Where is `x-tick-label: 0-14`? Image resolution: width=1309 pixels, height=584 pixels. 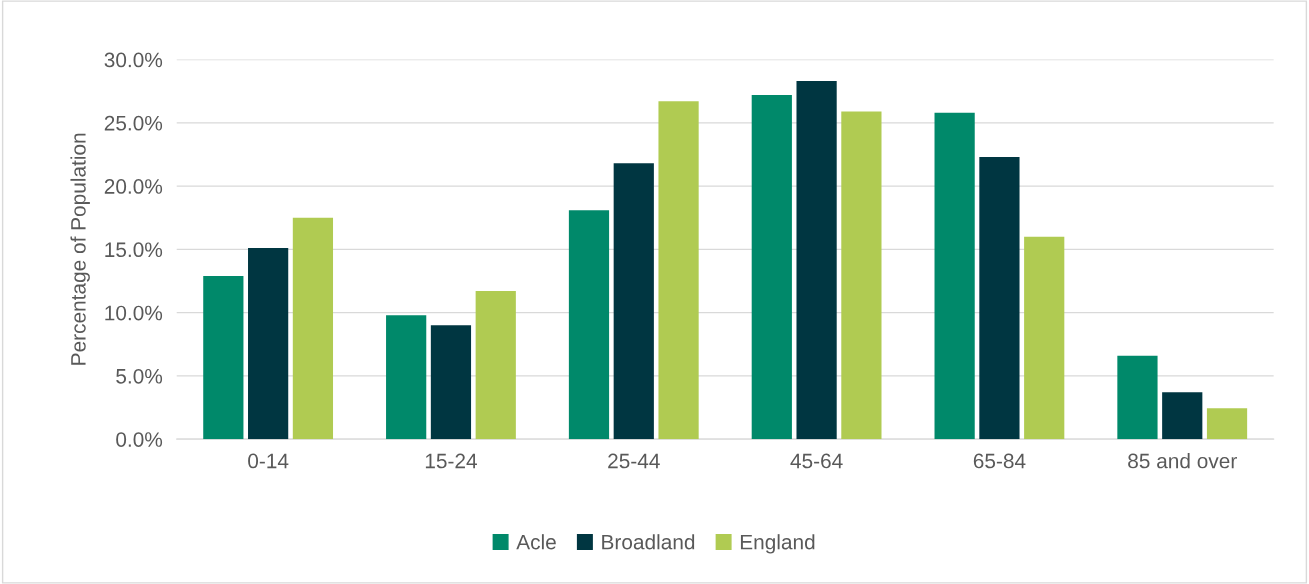 x-tick-label: 0-14 is located at coordinates (268, 461).